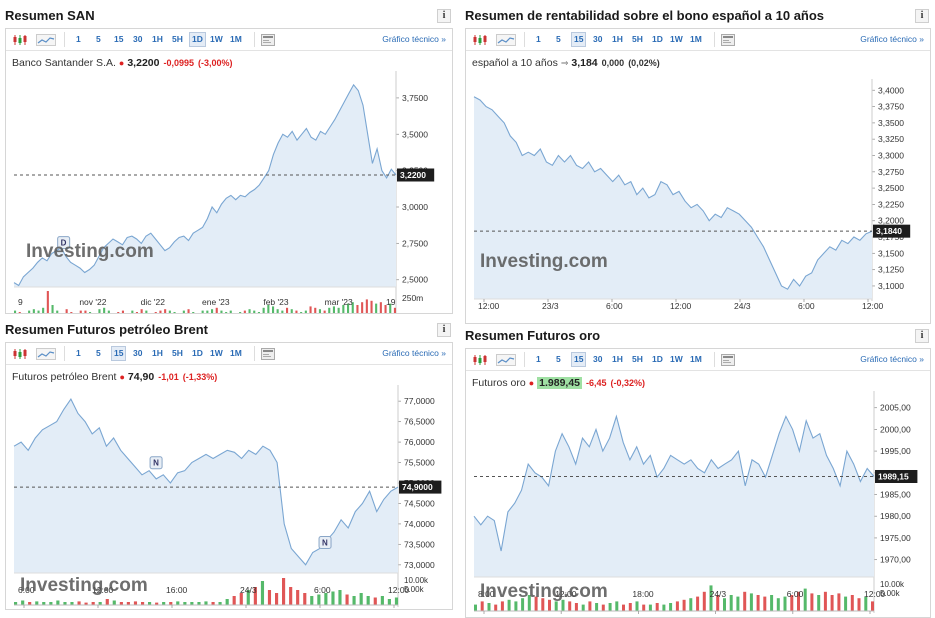  I want to click on x-tick-label: 12:00, so click(681, 306).